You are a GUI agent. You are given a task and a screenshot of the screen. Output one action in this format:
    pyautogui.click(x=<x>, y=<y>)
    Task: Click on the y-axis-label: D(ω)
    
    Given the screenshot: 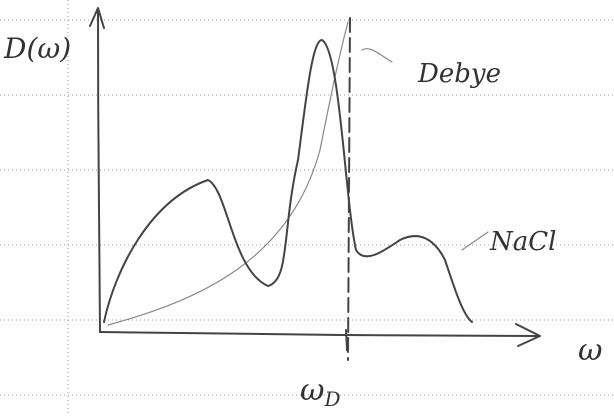 What is the action you would take?
    pyautogui.click(x=37, y=48)
    